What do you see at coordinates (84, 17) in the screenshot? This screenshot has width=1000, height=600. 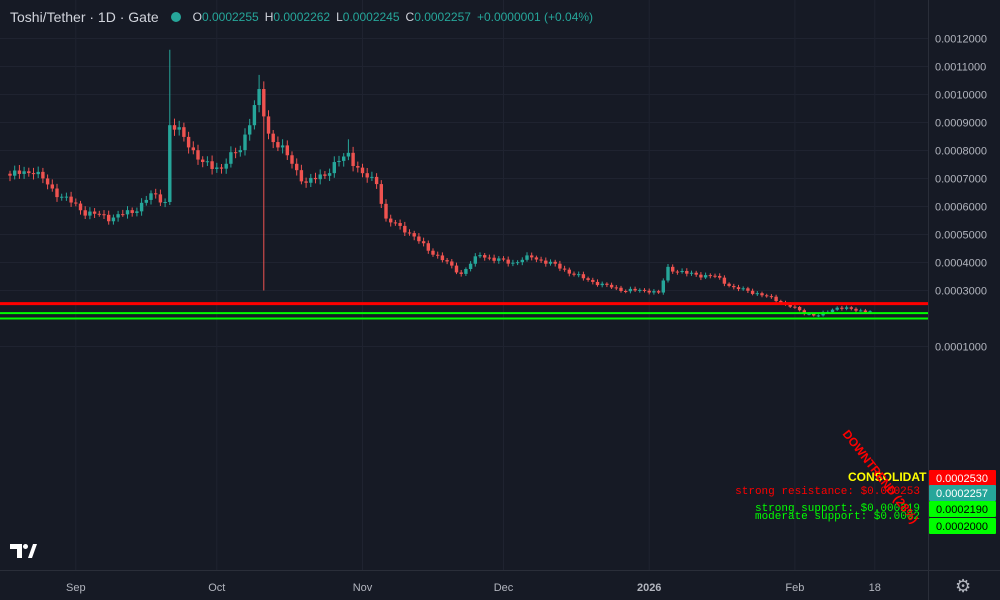 I see `symbol-title: Toshi/Tether · 1D · Gate` at bounding box center [84, 17].